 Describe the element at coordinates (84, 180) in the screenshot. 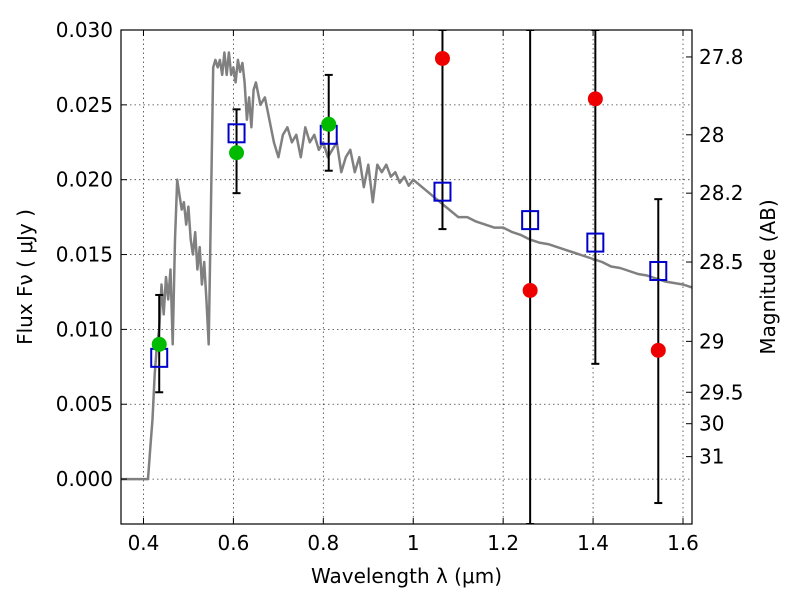

I see `y-tick-label: 0.020` at that location.